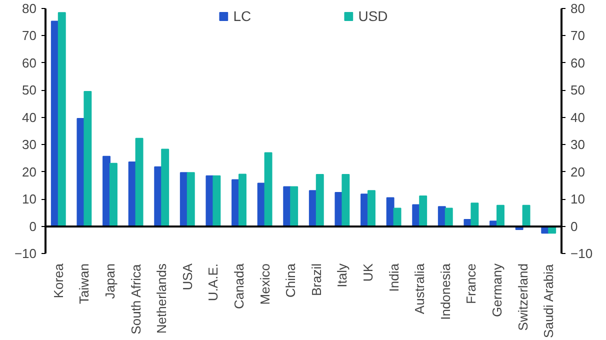  I want to click on x-tick-label: Germany, so click(497, 290).